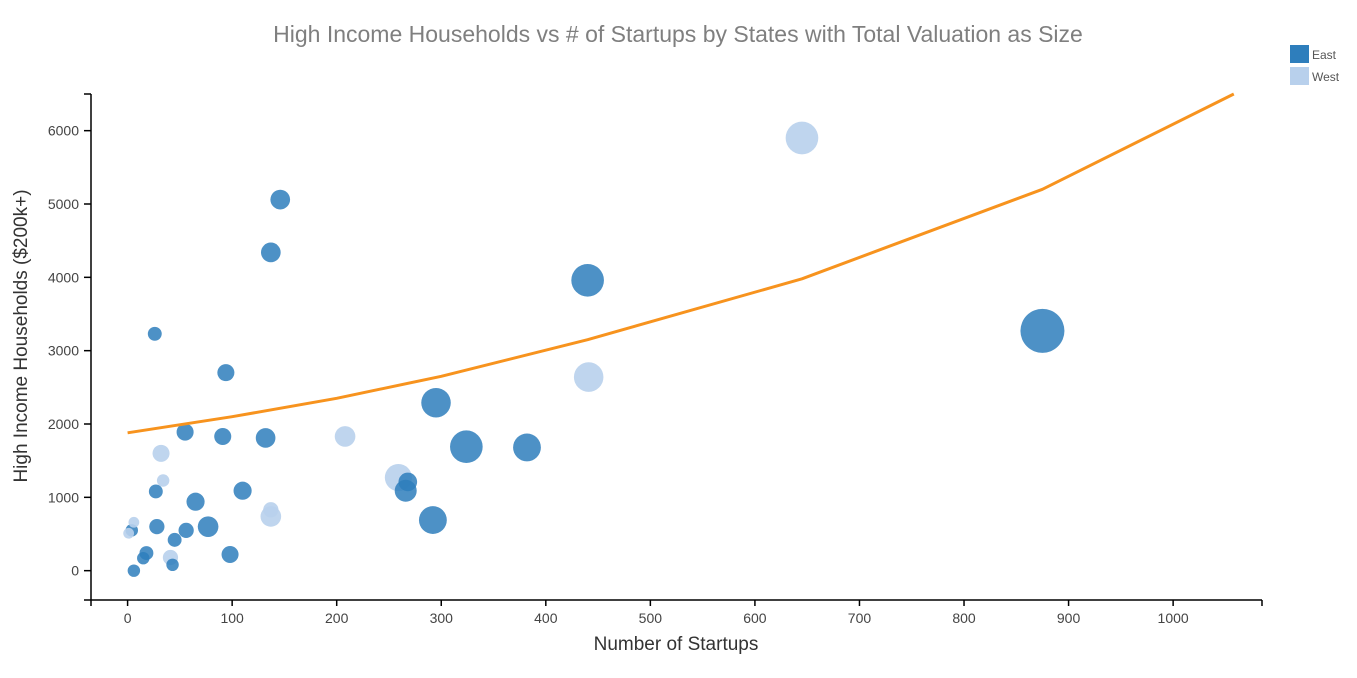  I want to click on x-tick-label: 200, so click(337, 618).